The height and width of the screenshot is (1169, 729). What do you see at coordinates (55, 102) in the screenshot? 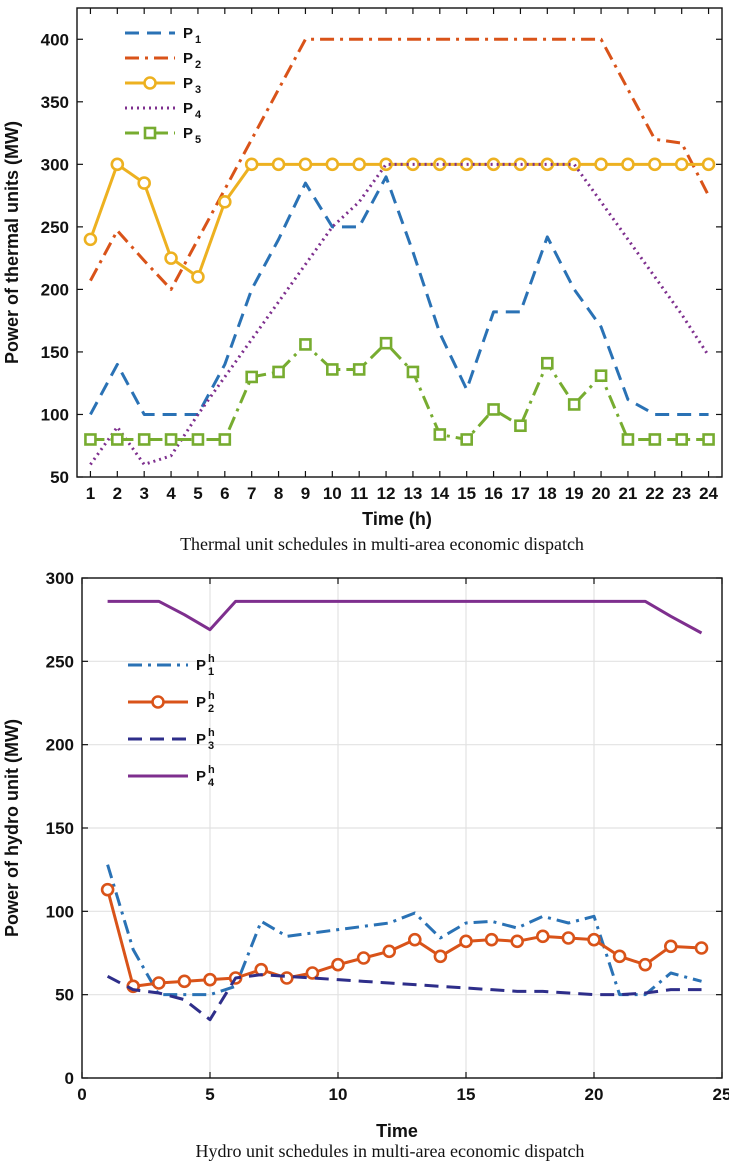
I see `y-tick-label: 350` at bounding box center [55, 102].